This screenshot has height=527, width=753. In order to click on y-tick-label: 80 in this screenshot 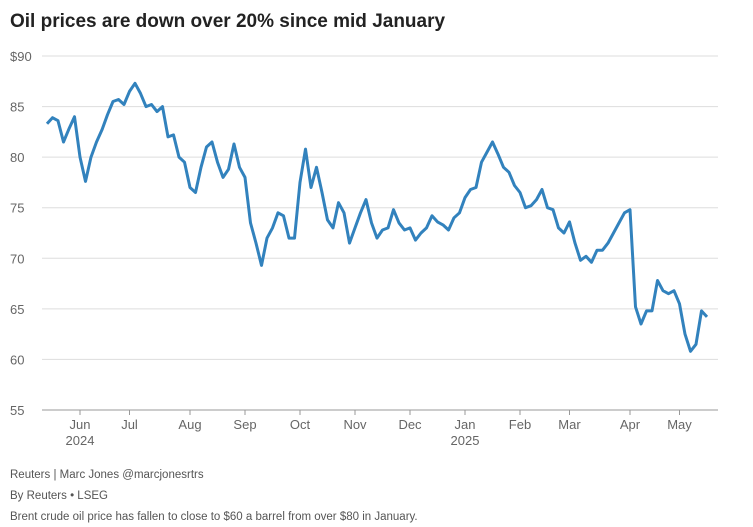, I will do `click(17, 157)`.